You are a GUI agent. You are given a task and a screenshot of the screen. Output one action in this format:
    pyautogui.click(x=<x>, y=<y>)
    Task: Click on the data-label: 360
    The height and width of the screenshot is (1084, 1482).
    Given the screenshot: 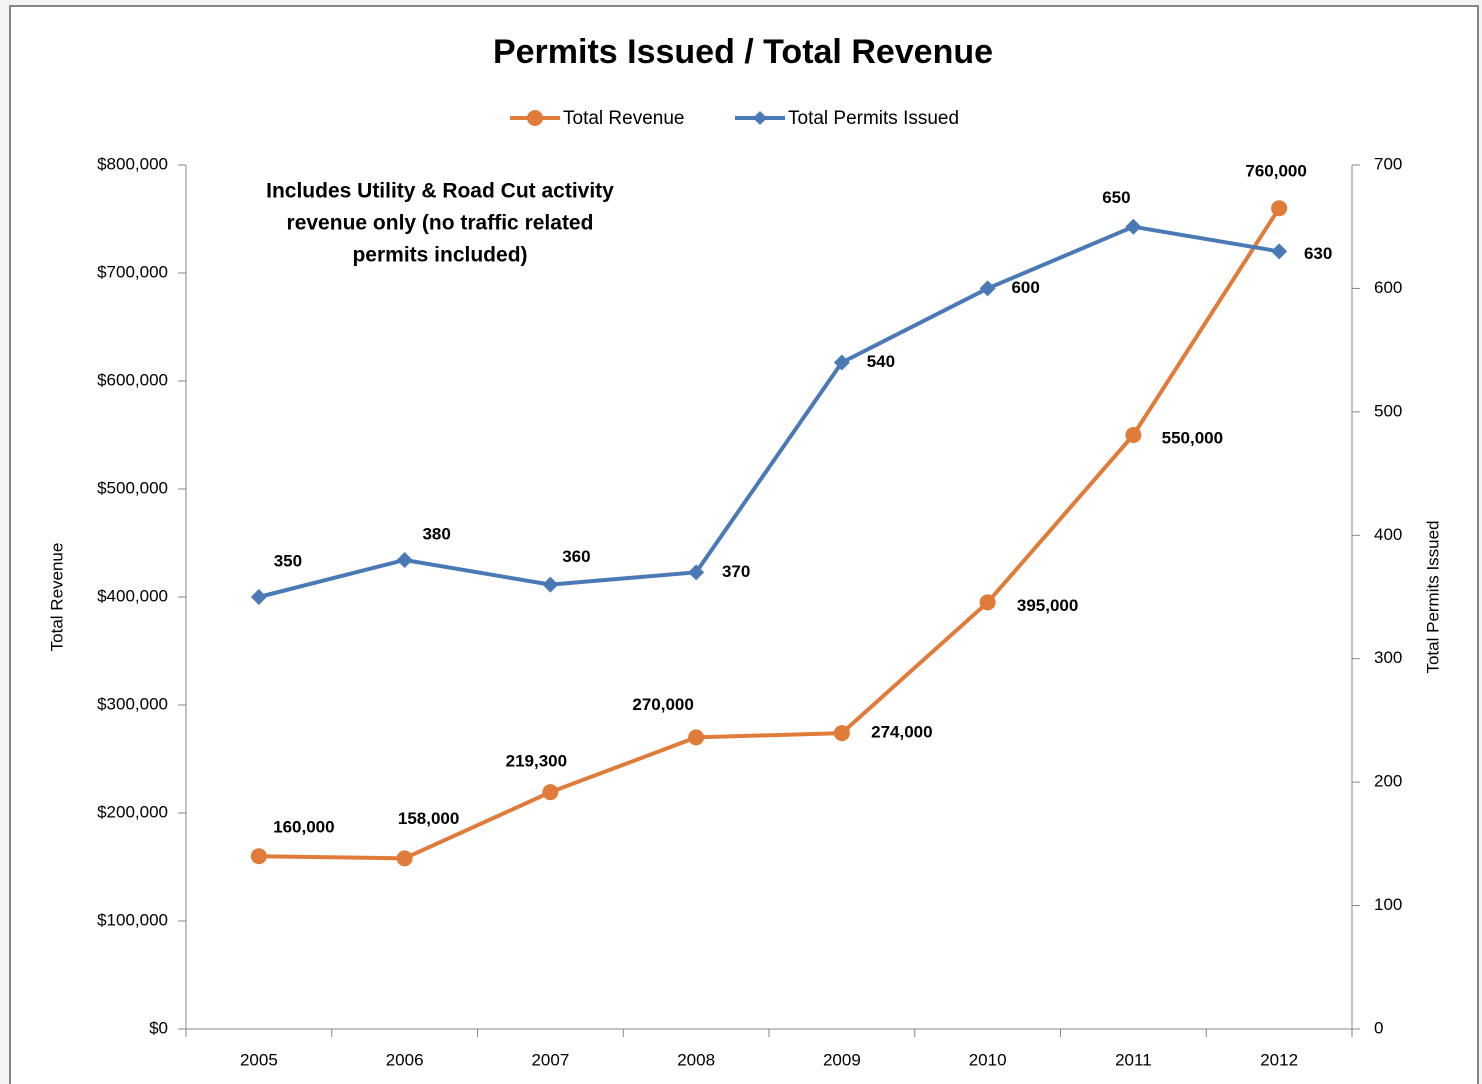 What is the action you would take?
    pyautogui.click(x=576, y=556)
    